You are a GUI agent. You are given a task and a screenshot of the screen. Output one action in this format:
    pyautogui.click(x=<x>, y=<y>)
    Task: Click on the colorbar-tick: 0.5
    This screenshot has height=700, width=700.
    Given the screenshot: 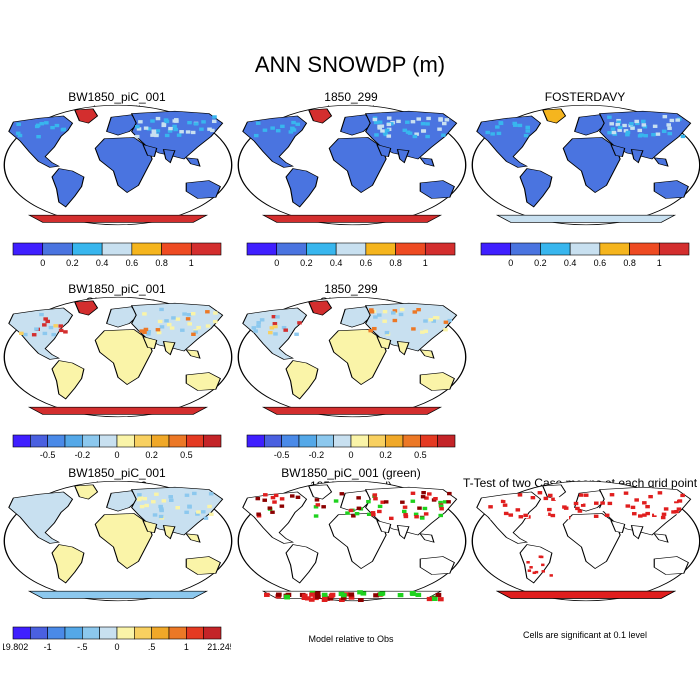 What is the action you would take?
    pyautogui.click(x=186, y=455)
    